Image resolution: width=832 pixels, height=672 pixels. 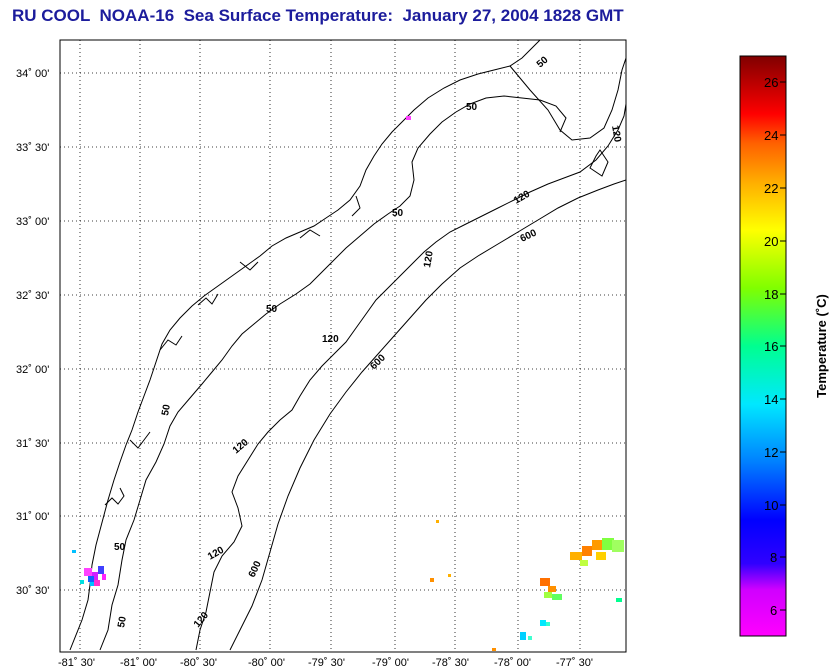 I want to click on lon-label: -79˚ 30', so click(x=326, y=663).